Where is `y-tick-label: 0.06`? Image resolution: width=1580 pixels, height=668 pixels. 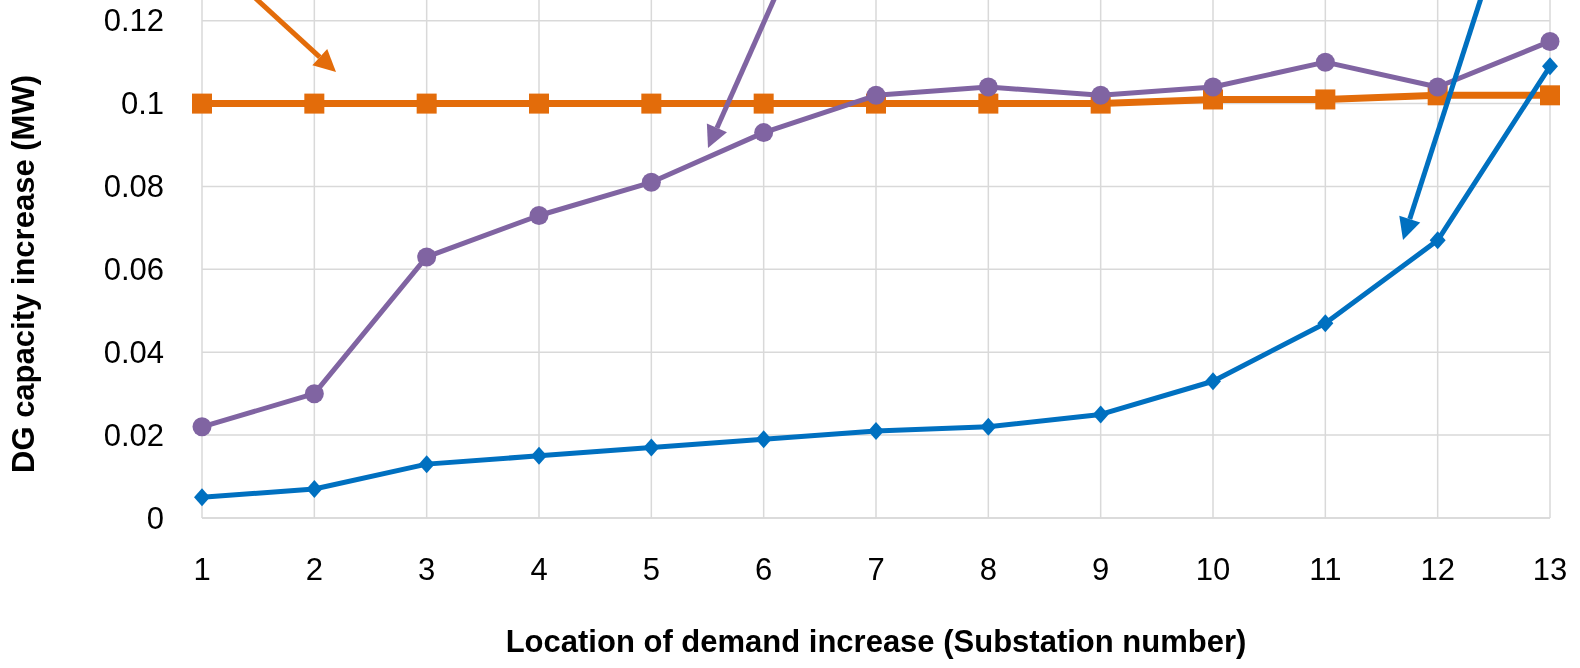
y-tick-label: 0.06 is located at coordinates (133, 269).